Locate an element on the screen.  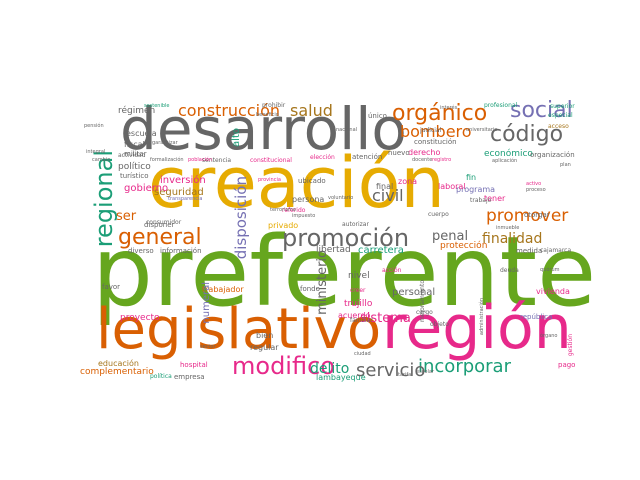
cloud-word: vivienda is located at coordinates (553, 291).